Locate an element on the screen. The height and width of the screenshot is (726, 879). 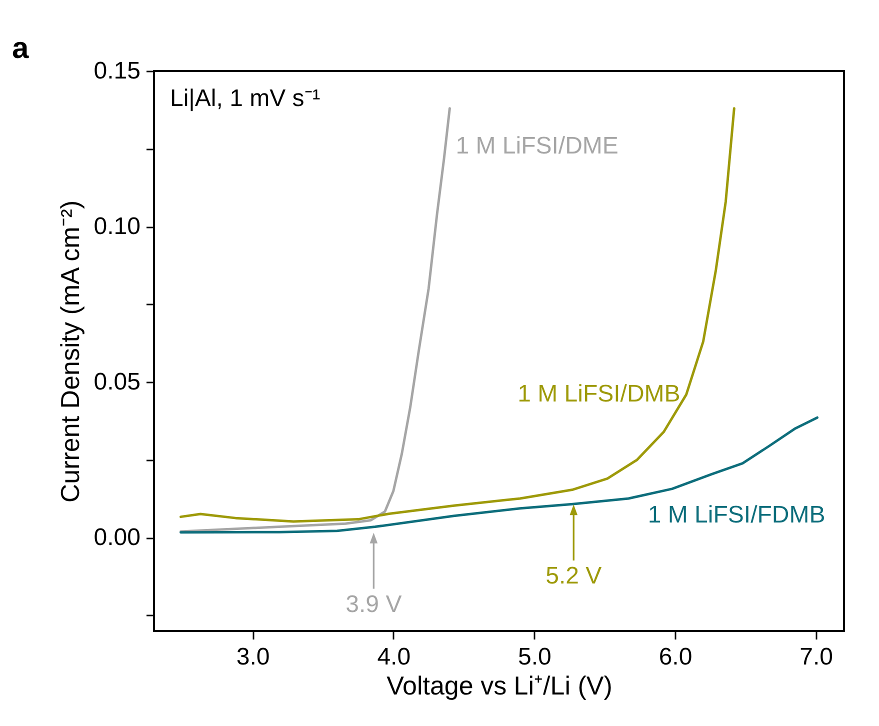
annotation: Li|Al, 1 mV s⁻¹ is located at coordinates (245, 98).